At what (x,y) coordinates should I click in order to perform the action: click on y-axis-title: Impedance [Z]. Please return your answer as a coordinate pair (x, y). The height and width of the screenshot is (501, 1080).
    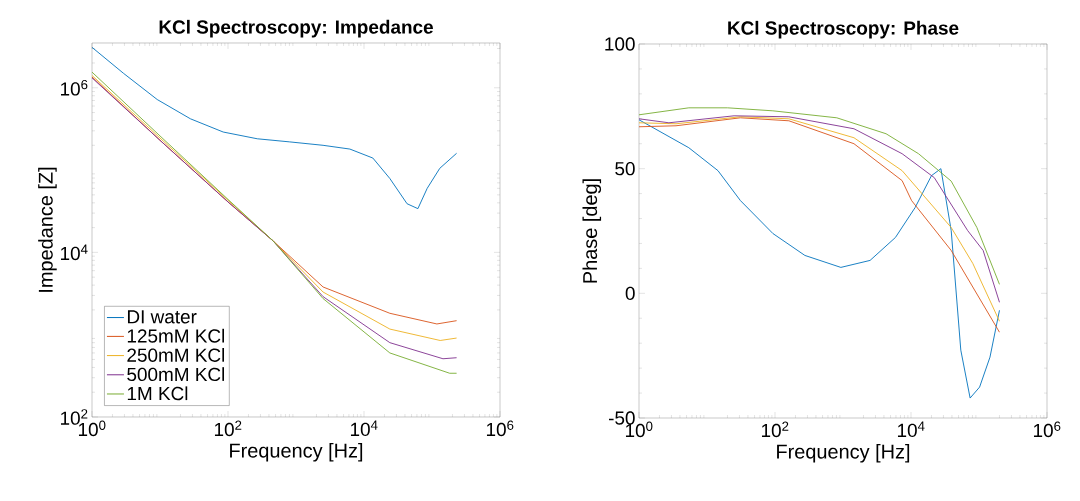
    Looking at the image, I should click on (47, 229).